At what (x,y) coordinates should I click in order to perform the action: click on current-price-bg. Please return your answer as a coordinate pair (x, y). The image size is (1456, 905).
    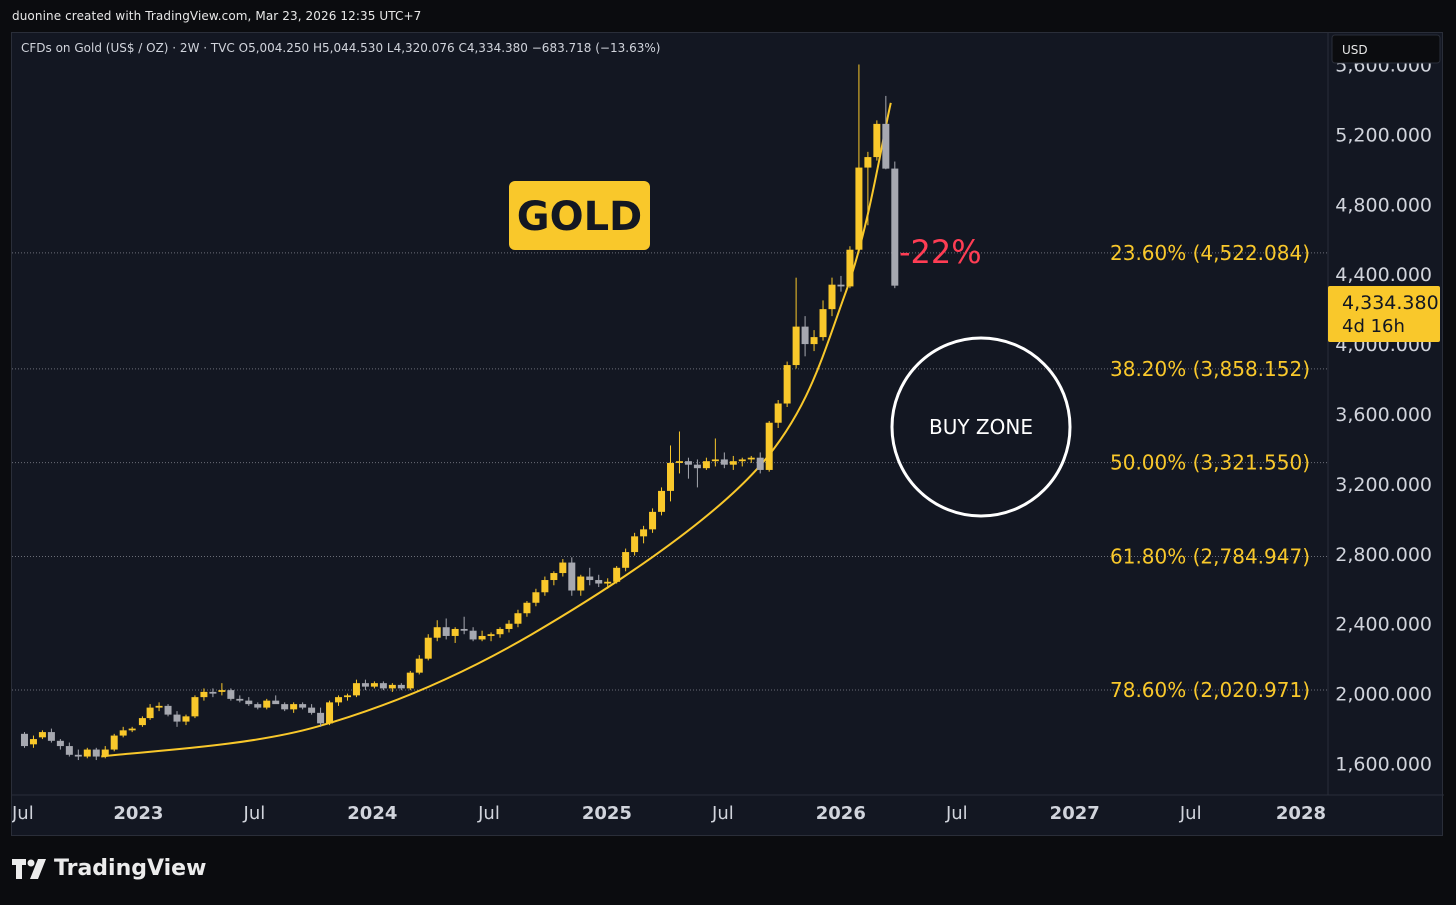
    Looking at the image, I should click on (1384, 314).